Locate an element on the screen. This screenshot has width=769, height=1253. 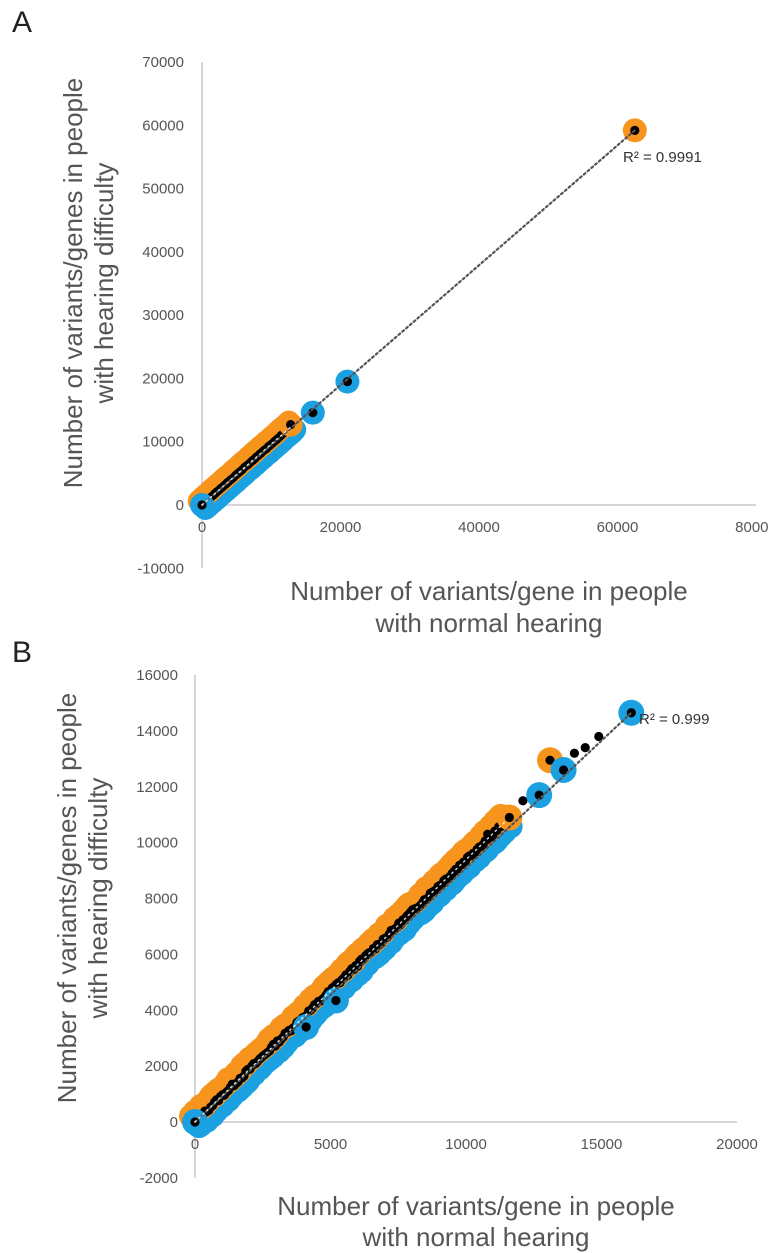
r-squared-label: R² = 0.9991 is located at coordinates (662, 157).